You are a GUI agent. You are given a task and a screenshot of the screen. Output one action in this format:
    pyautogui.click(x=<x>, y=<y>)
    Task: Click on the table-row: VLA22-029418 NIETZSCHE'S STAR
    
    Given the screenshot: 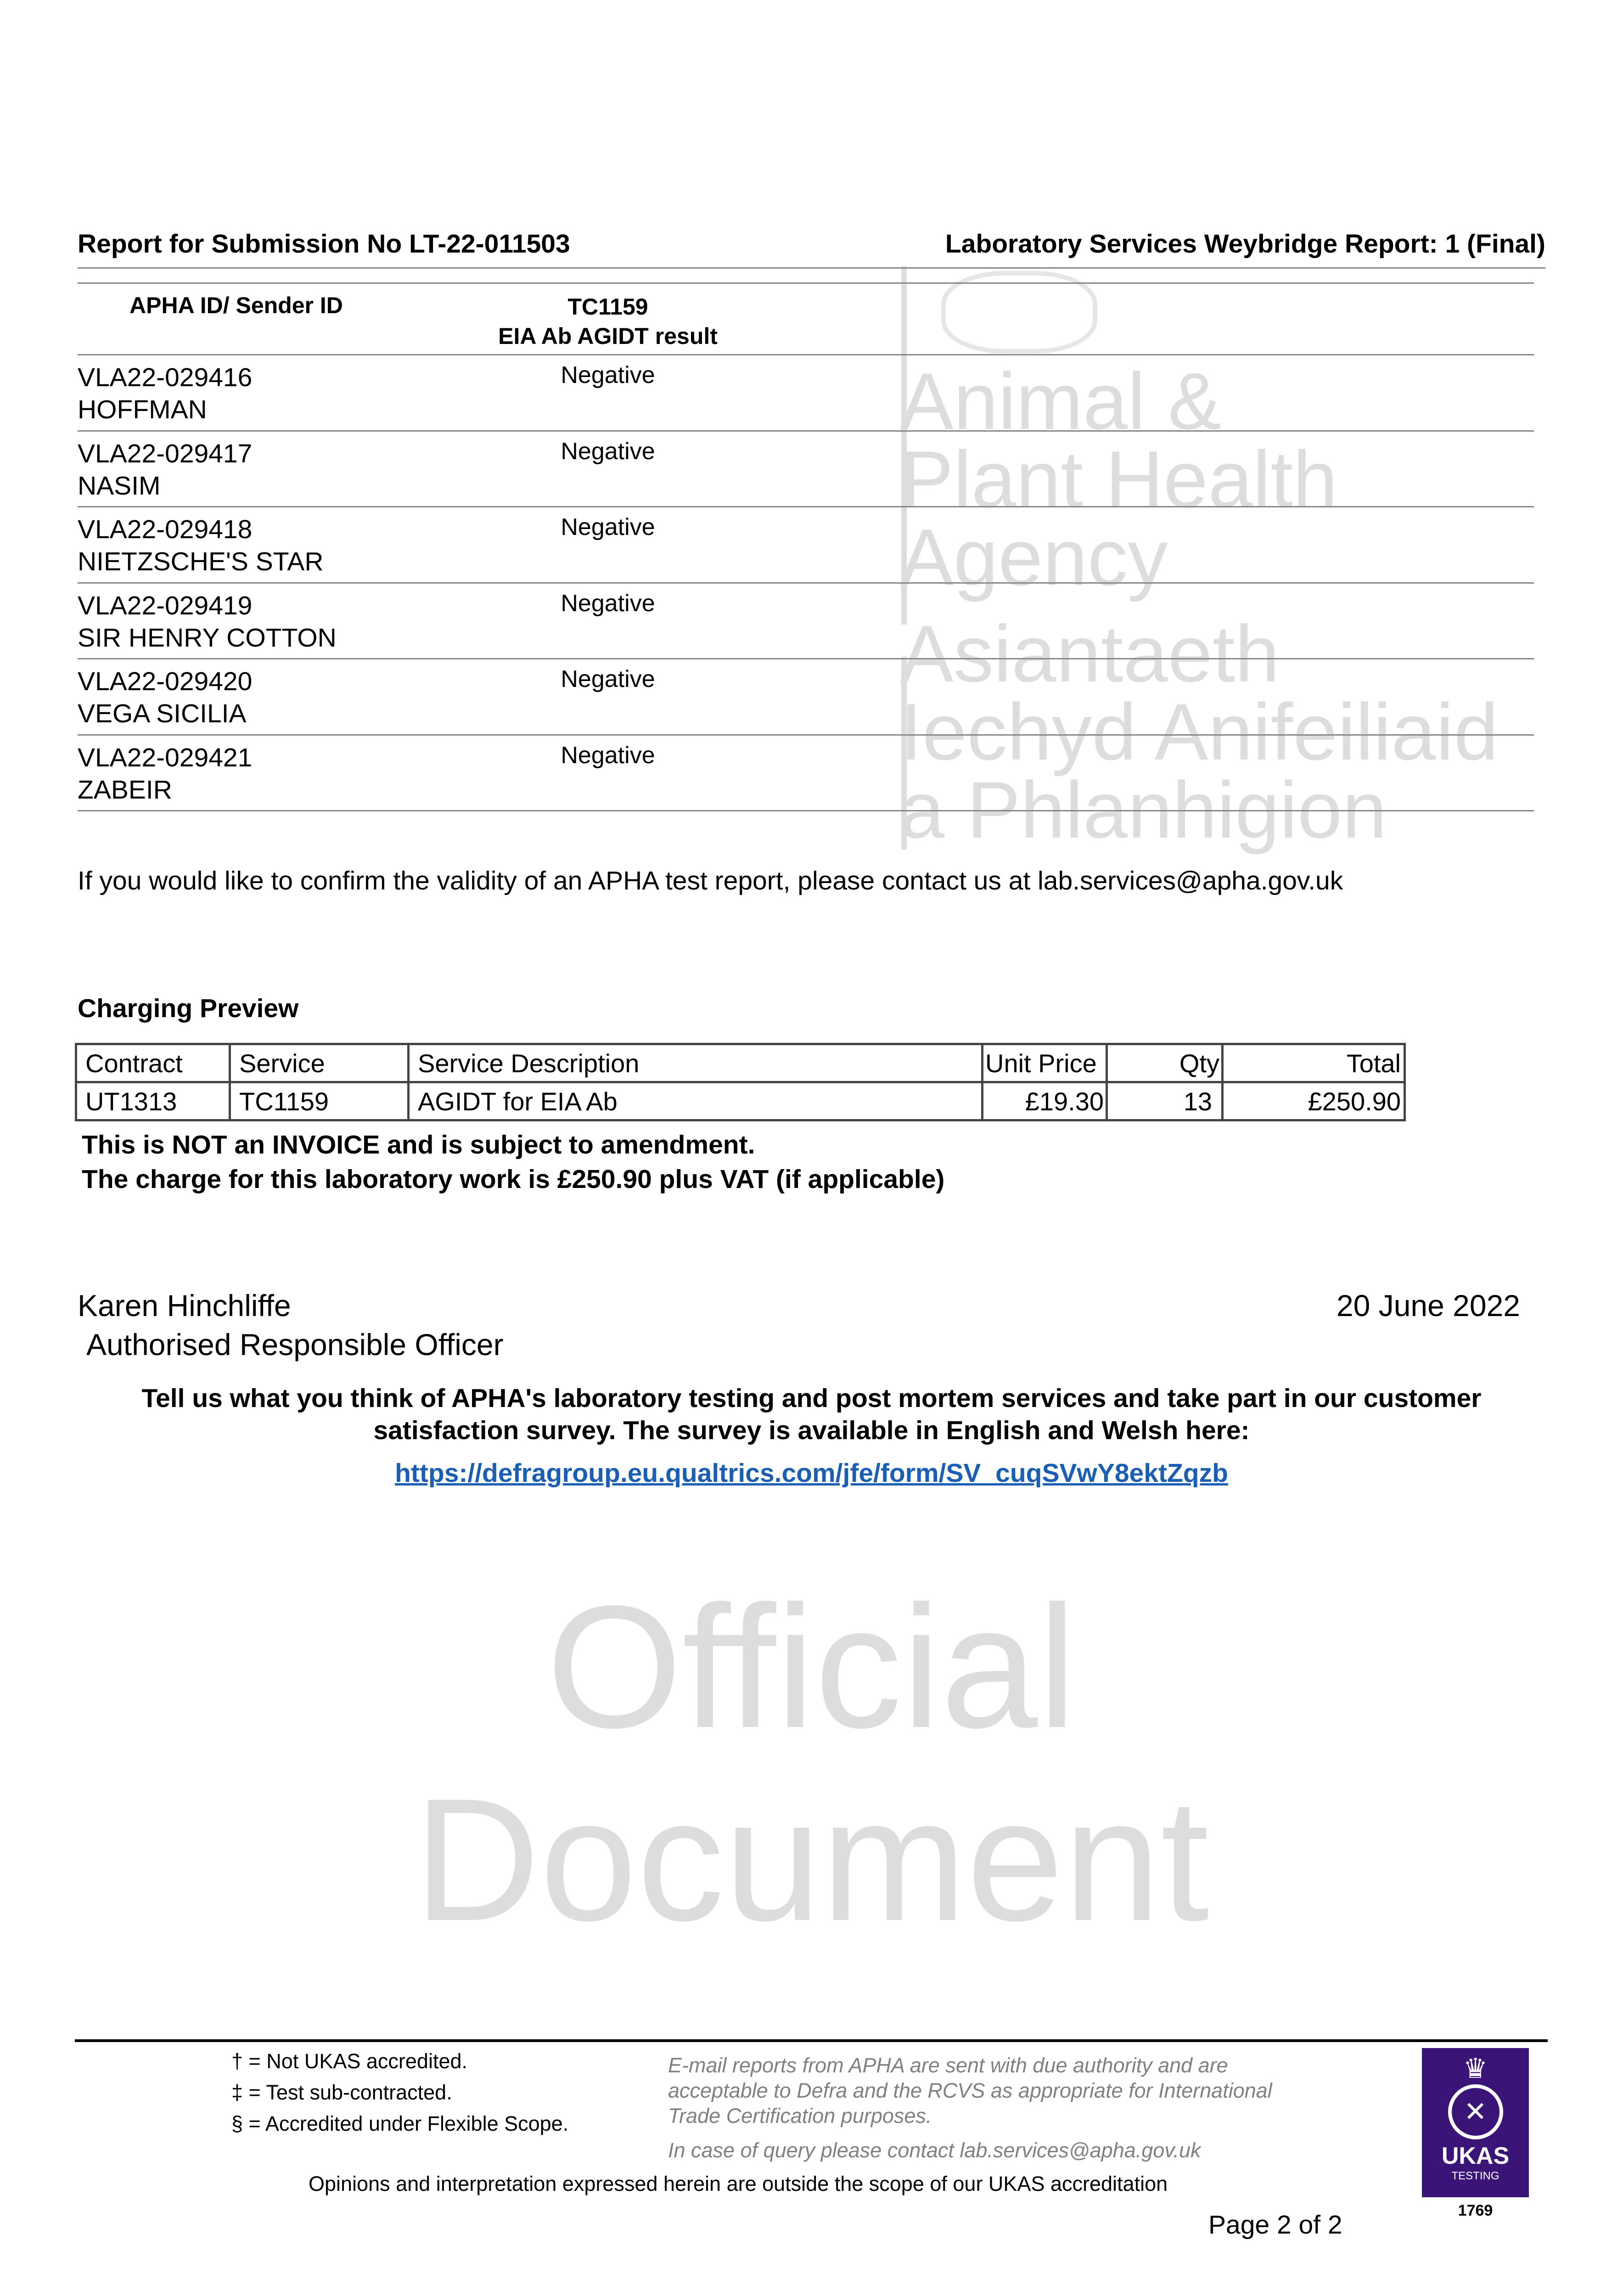 What is the action you would take?
    pyautogui.click(x=201, y=546)
    